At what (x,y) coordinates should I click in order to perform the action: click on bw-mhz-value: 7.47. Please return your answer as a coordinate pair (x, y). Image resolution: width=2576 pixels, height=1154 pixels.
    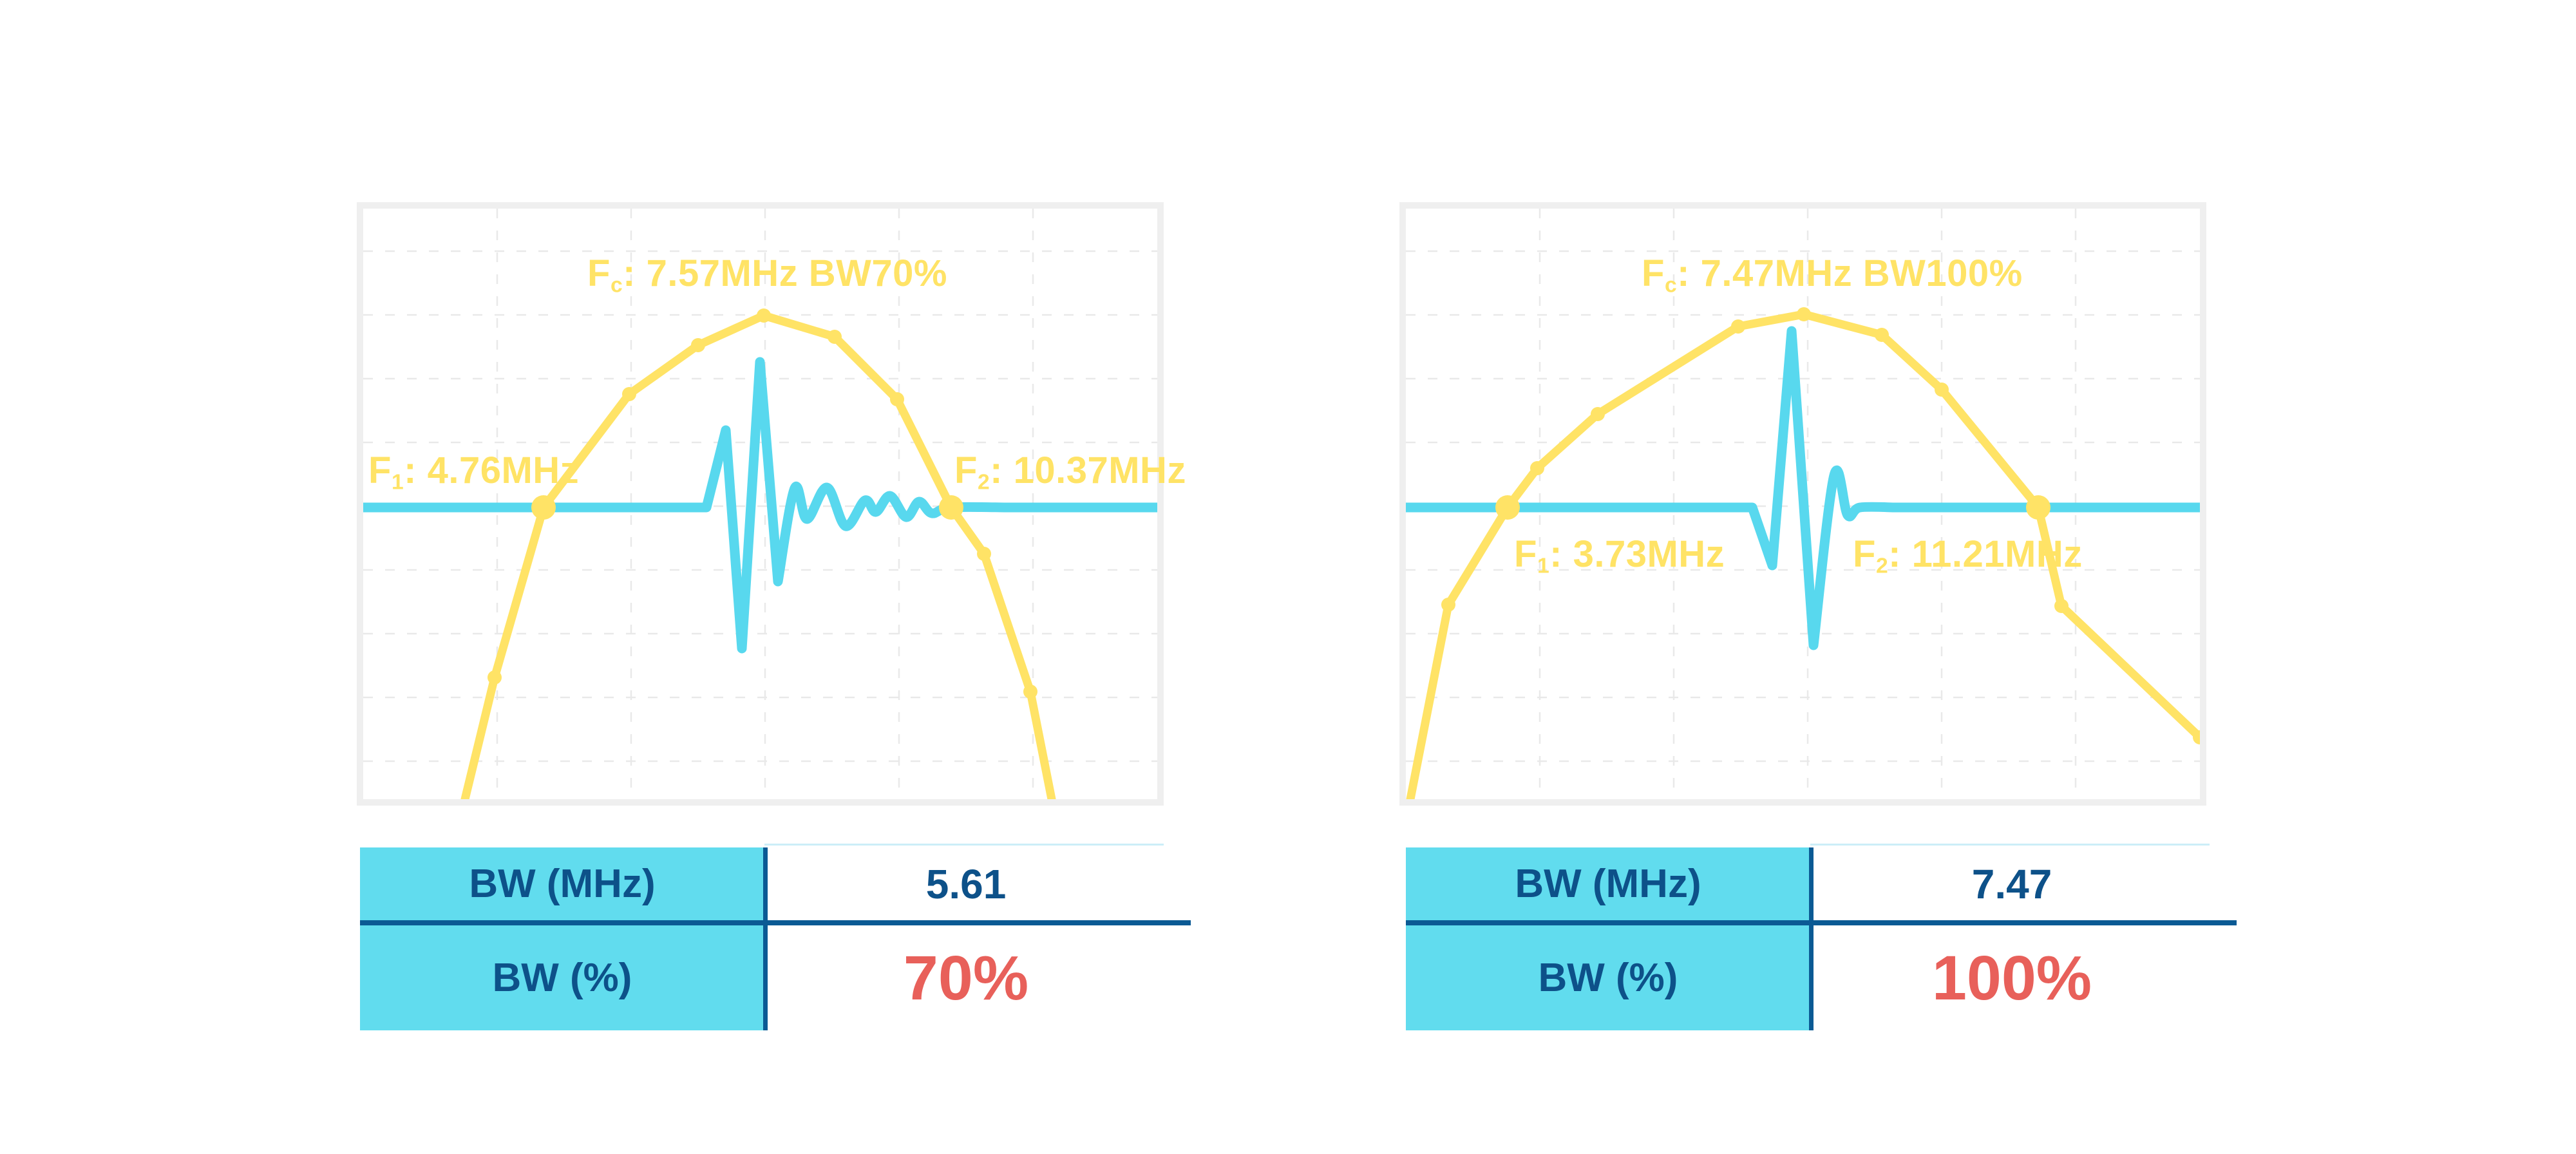
    Looking at the image, I should click on (2012, 884).